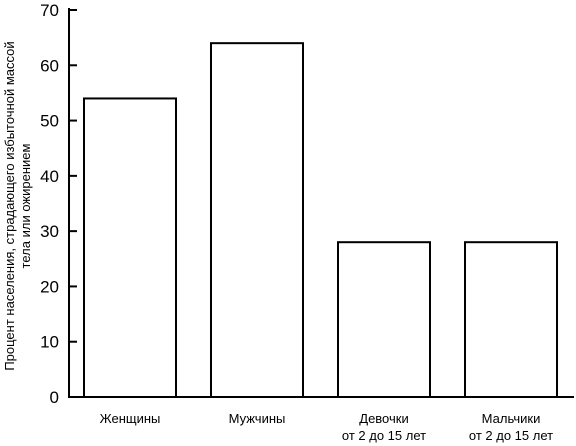  I want to click on y-tick-label: 50, so click(49, 121).